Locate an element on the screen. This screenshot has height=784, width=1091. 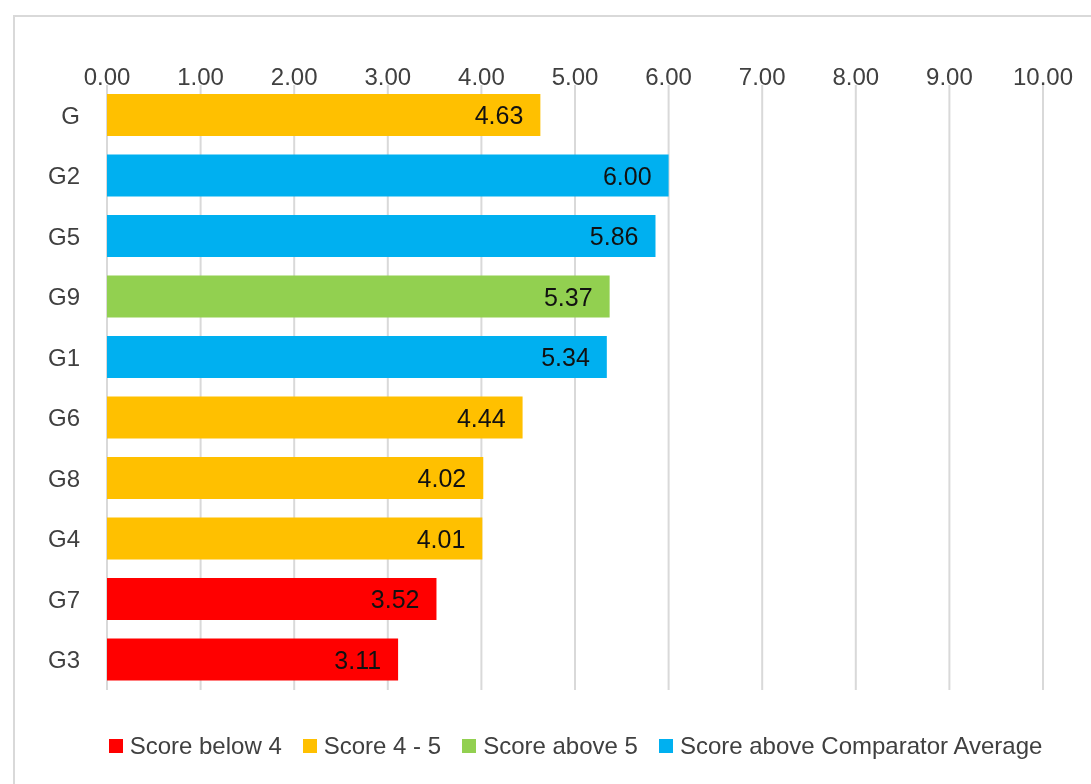
x-tick-label: 5.00 is located at coordinates (575, 76).